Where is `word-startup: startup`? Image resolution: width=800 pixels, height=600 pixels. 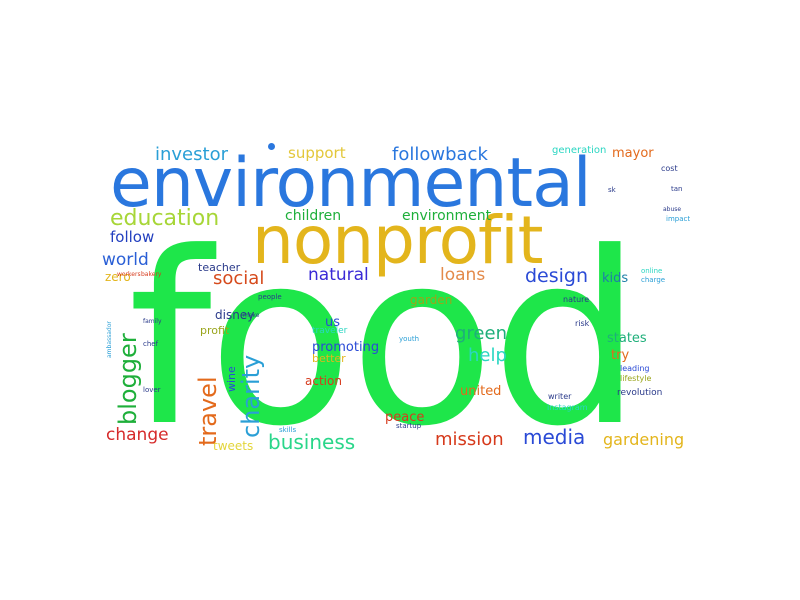 word-startup: startup is located at coordinates (409, 426).